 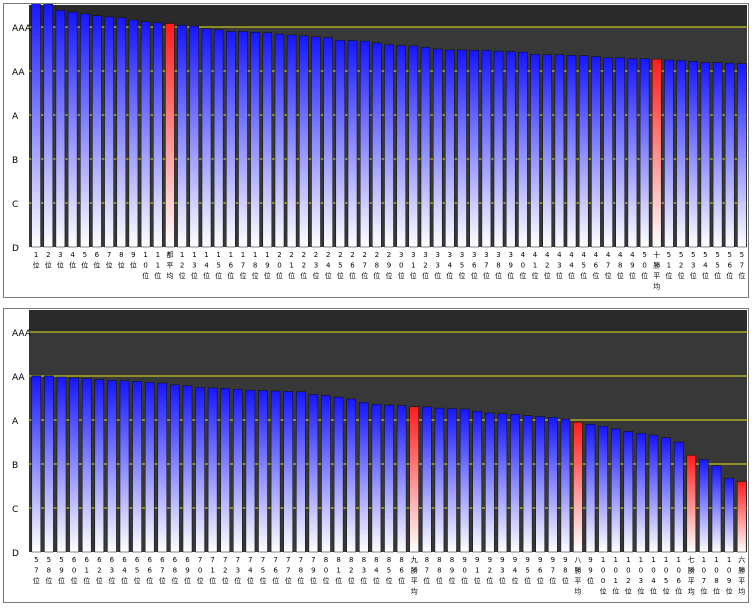 I want to click on x-tick-label: 勝, so click(x=414, y=570).